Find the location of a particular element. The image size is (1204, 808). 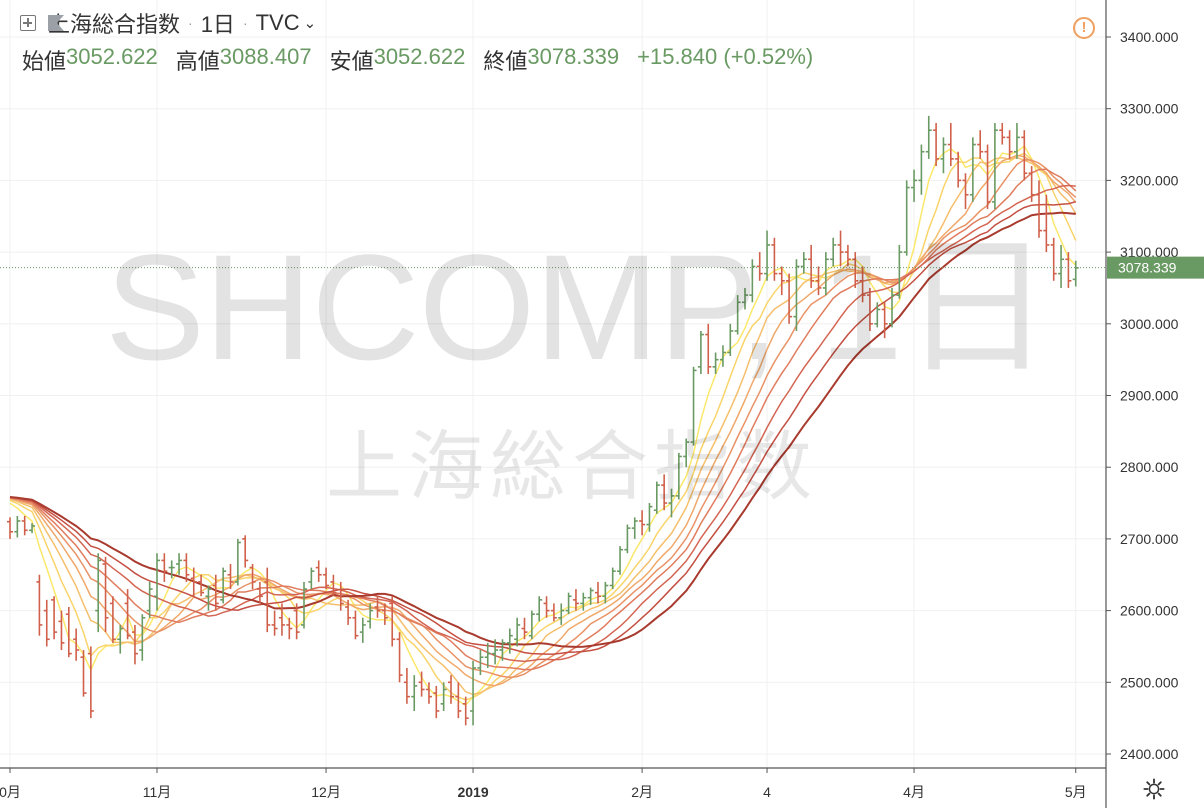

price-tick-label: 3000.000 is located at coordinates (1149, 324).